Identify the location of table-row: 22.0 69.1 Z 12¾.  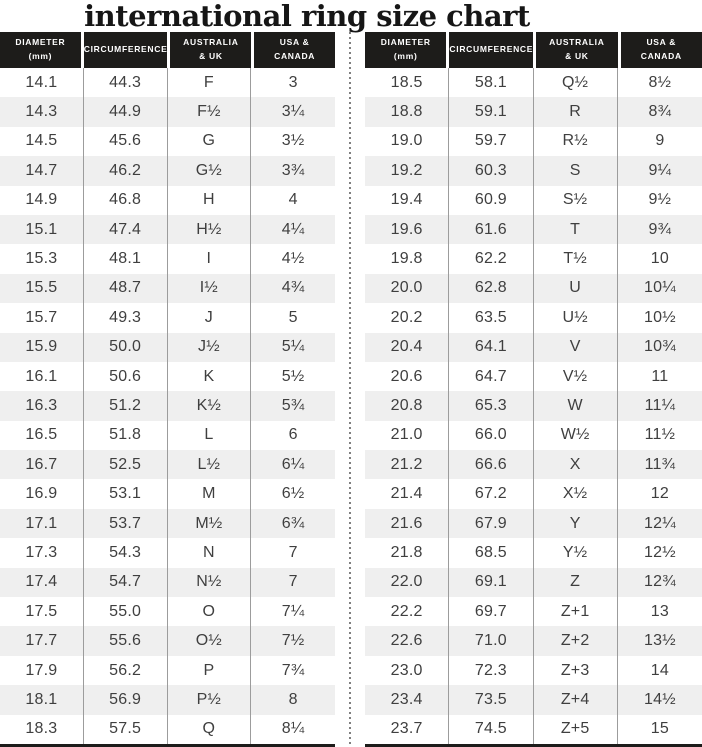
(533, 582).